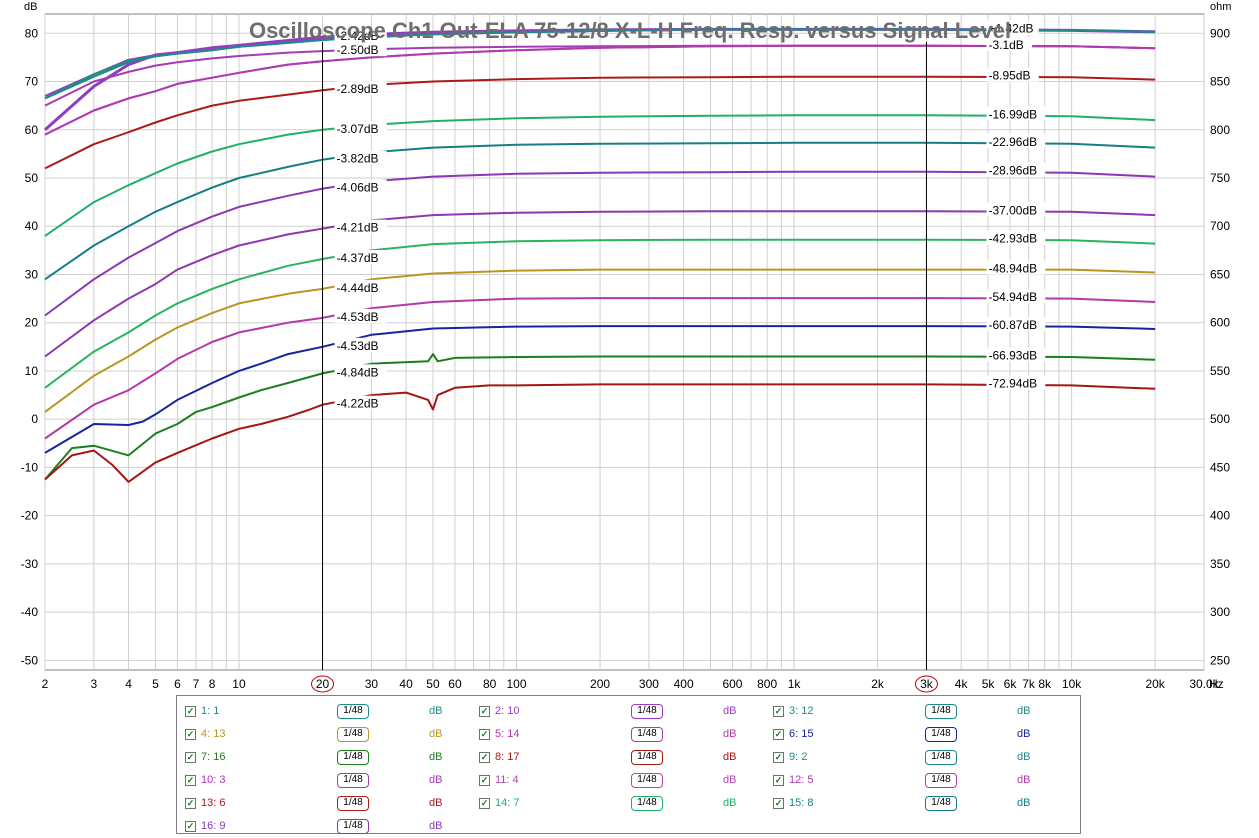  Describe the element at coordinates (801, 711) in the screenshot. I see `legend-label: 3: 12` at that location.